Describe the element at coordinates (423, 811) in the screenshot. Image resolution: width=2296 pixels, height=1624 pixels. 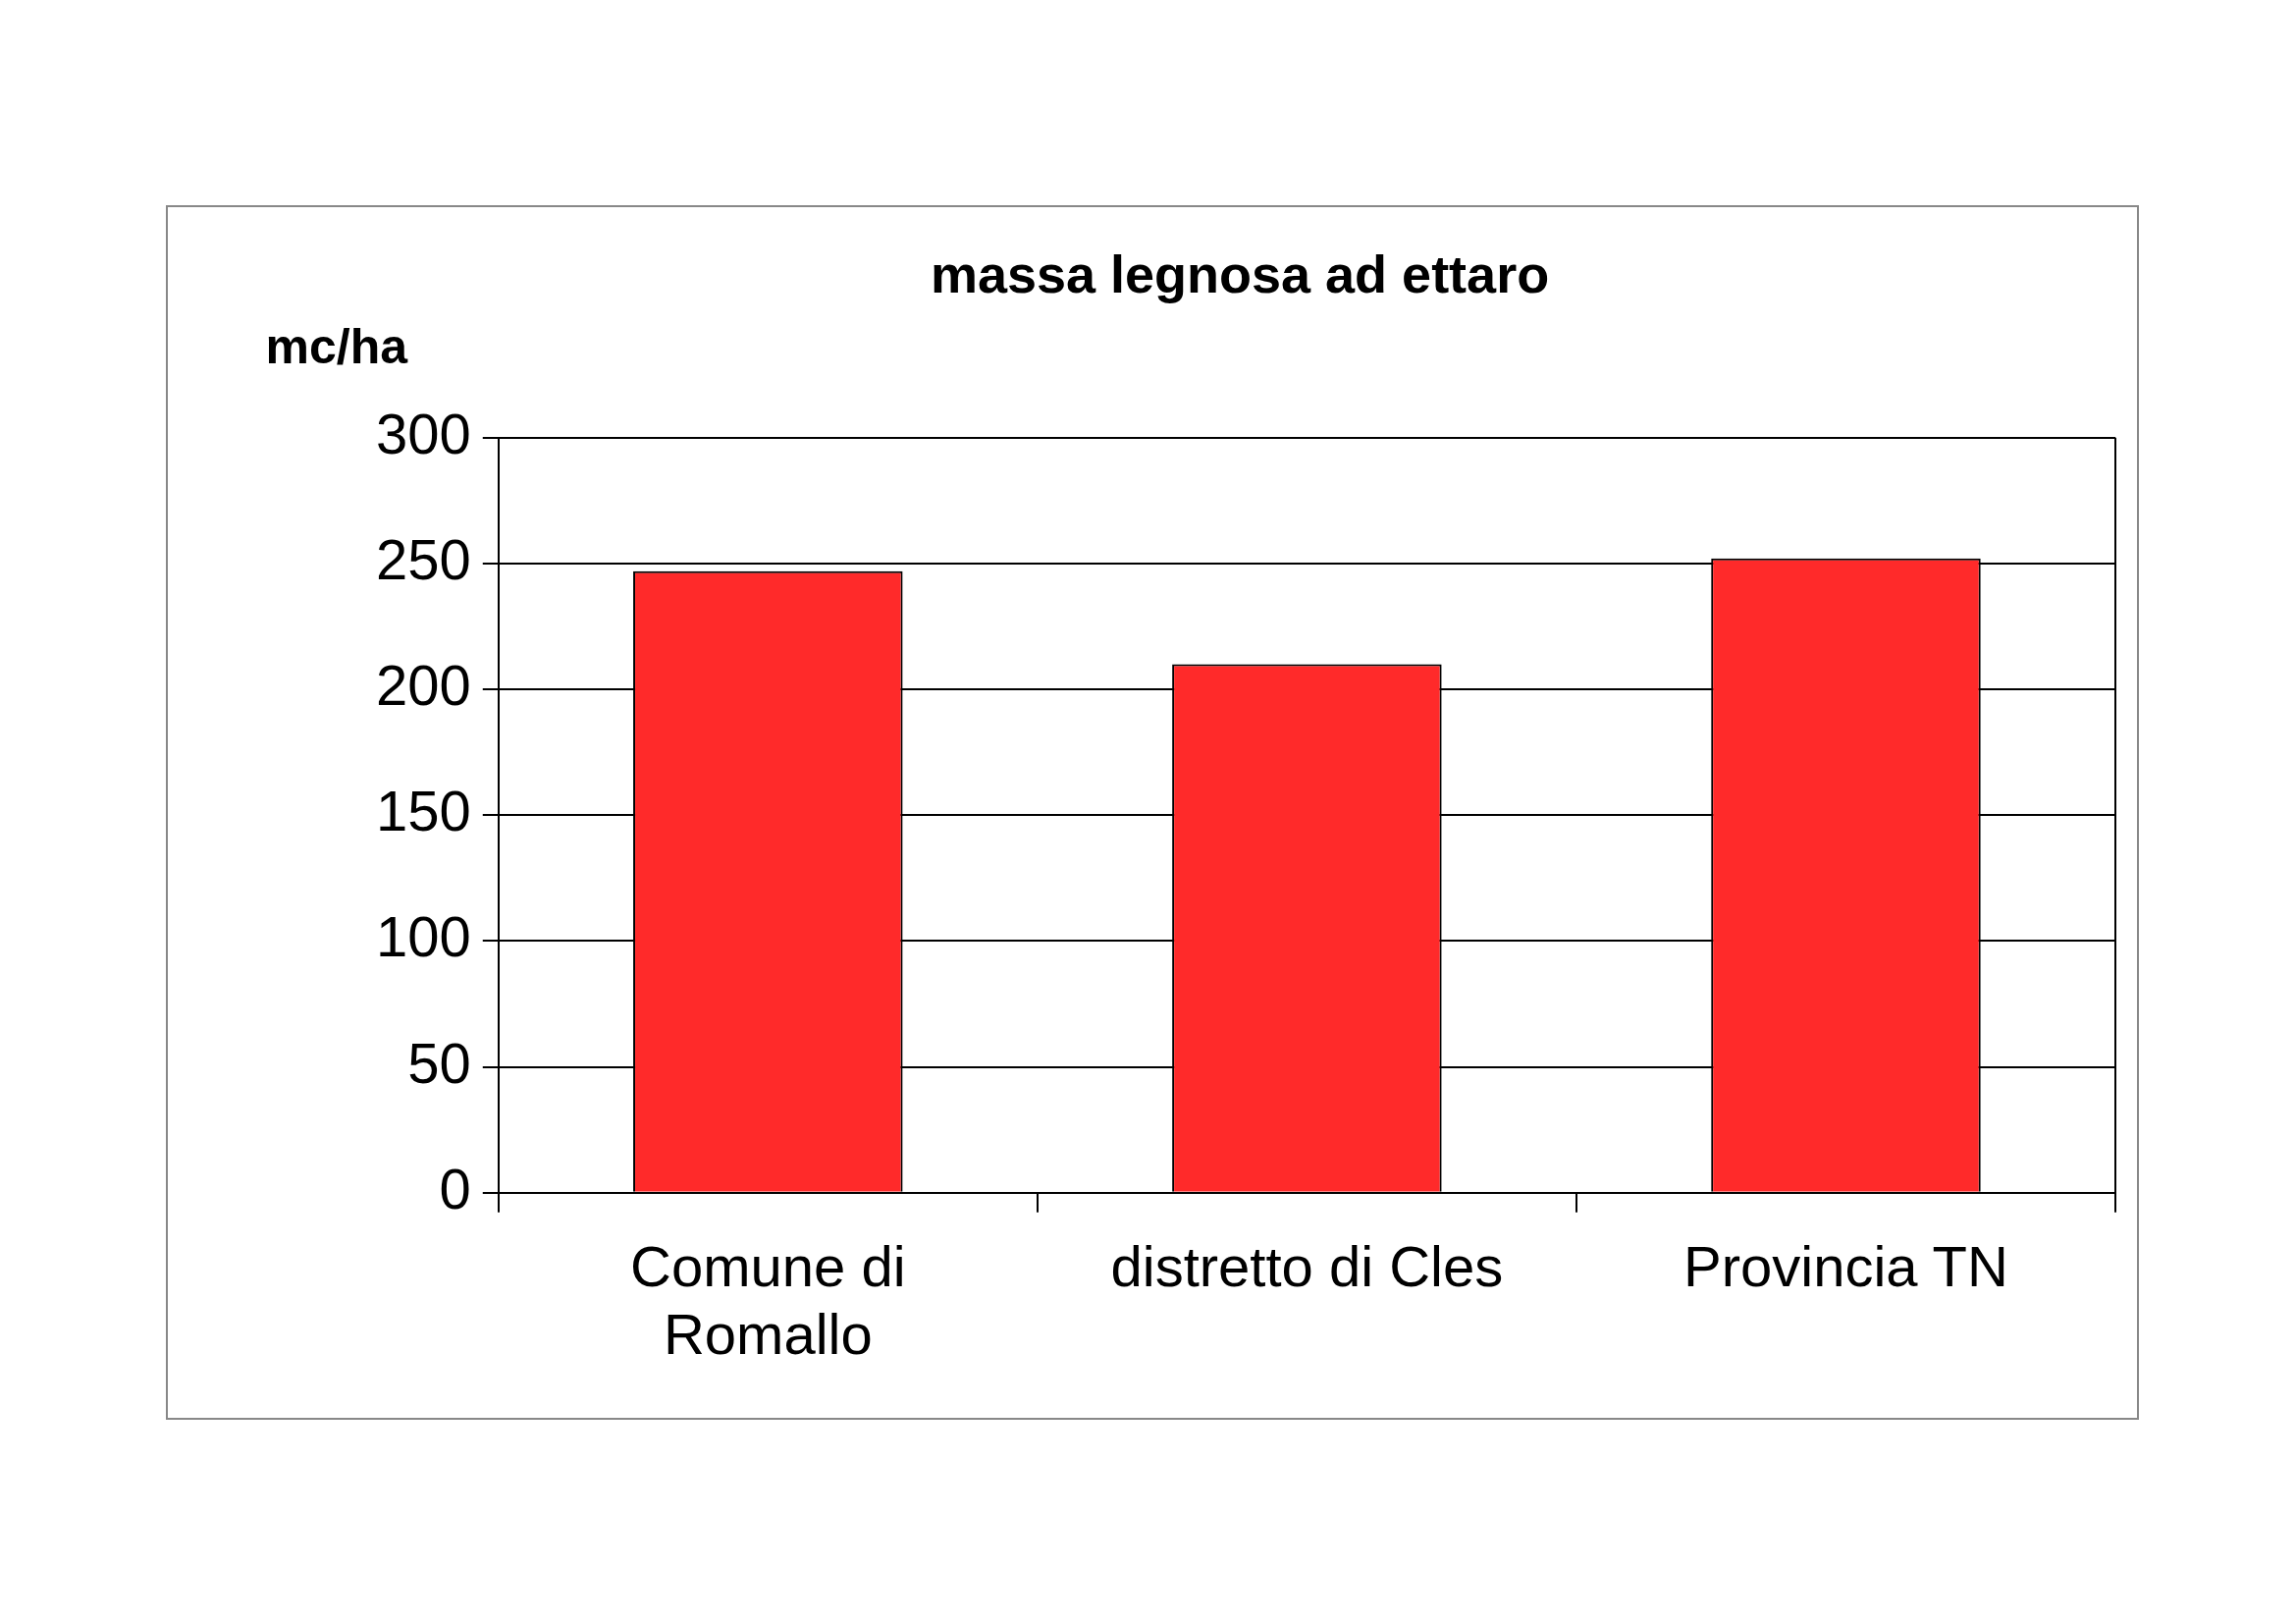
I see `y-tick-label: 150` at that location.